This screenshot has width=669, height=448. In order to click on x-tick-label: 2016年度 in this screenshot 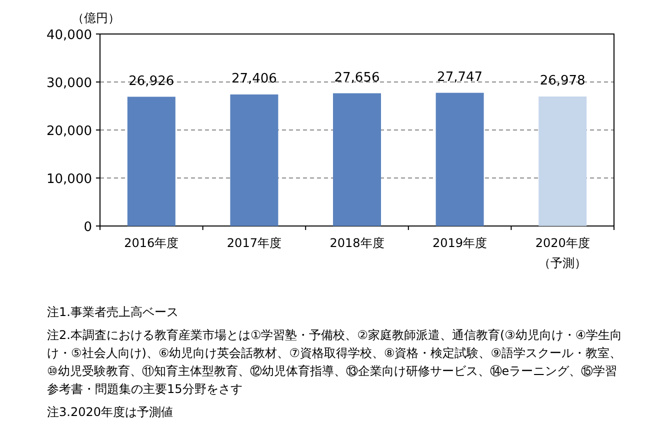, I will do `click(151, 243)`.